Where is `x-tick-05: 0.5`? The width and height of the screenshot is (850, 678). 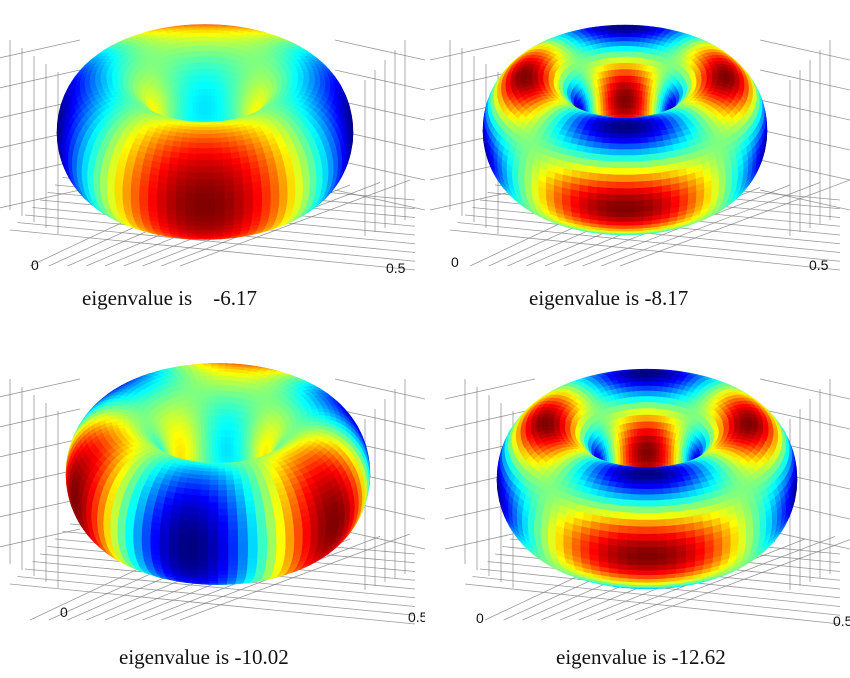 x-tick-05: 0.5 is located at coordinates (396, 268).